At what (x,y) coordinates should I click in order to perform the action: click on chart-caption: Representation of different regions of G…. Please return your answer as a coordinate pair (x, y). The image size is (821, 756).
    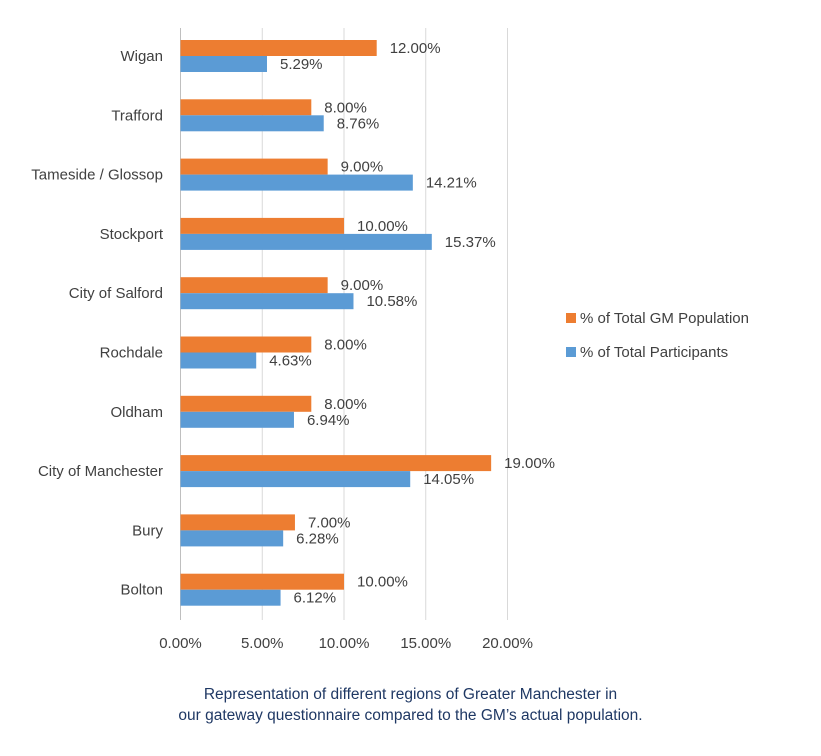
    Looking at the image, I should click on (410, 705).